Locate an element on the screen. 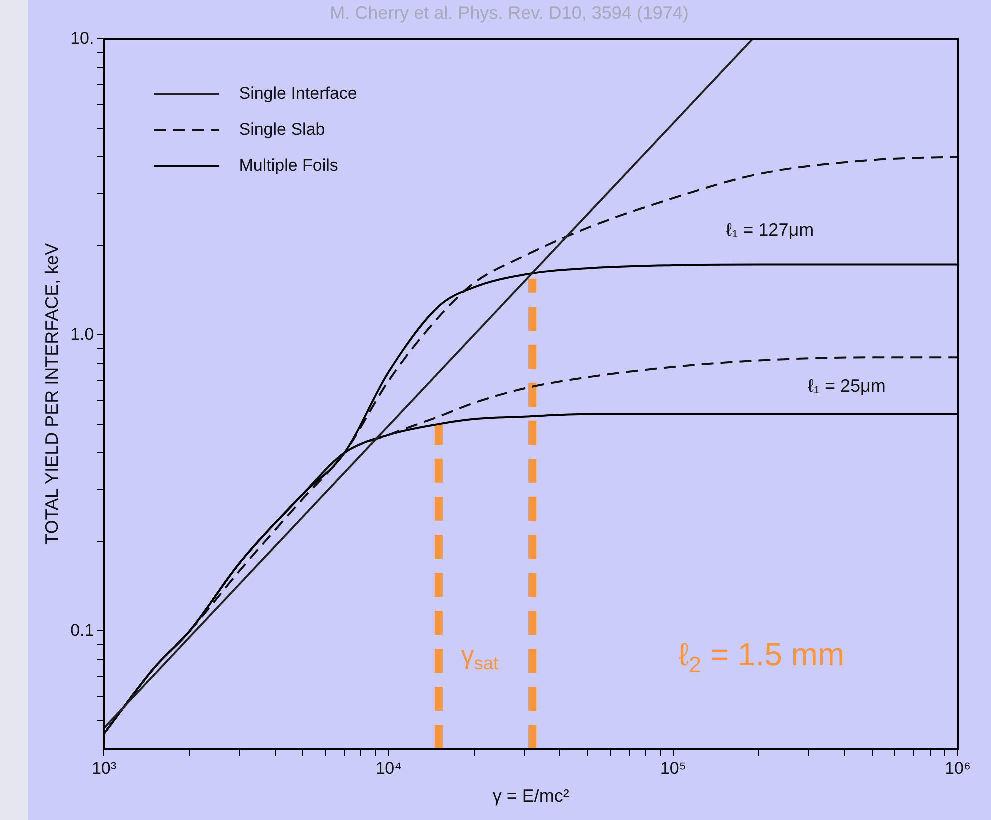  y-tick-label: 1.0 is located at coordinates (82, 334).